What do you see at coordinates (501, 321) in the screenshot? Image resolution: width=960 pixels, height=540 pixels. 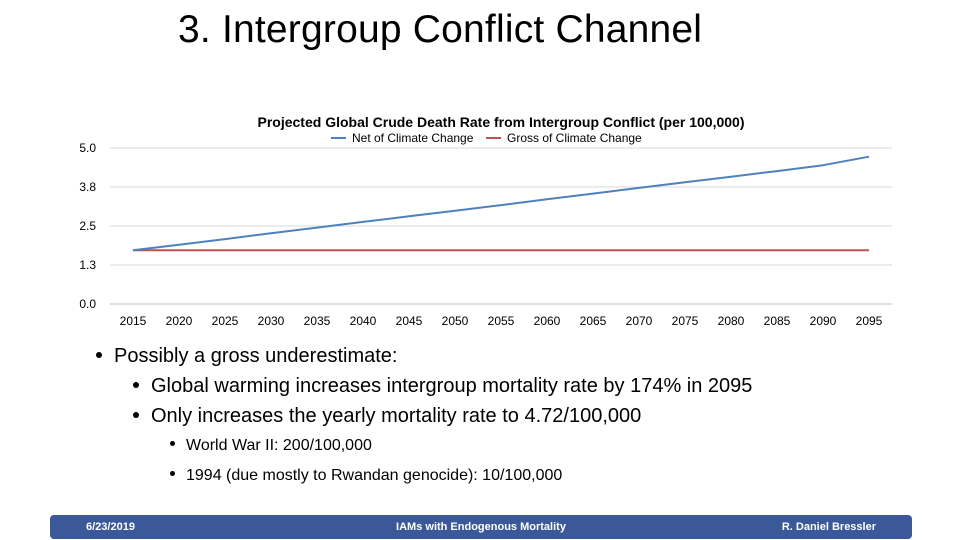 I see `x-tick-label: 2055` at bounding box center [501, 321].